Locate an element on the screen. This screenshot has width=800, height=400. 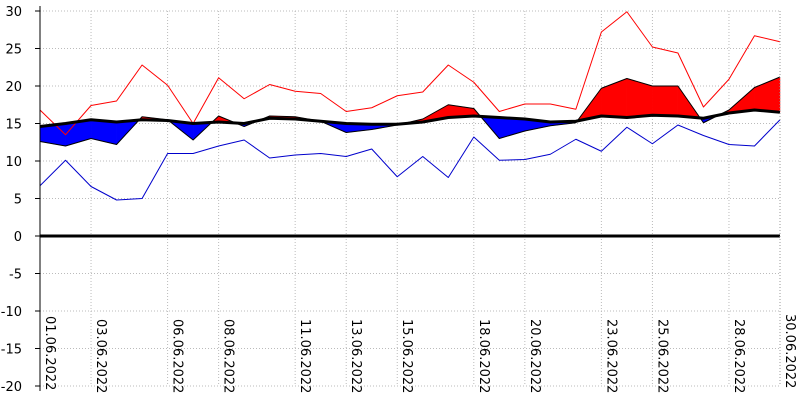
y-tick-label: 0 is located at coordinates (18, 237).